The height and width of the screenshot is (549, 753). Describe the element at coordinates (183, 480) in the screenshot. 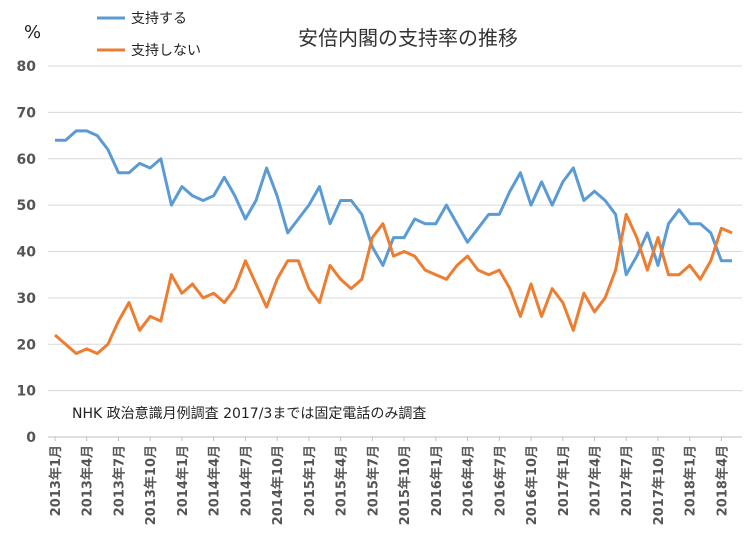

I see `x-tick-label: 2014年1月` at that location.